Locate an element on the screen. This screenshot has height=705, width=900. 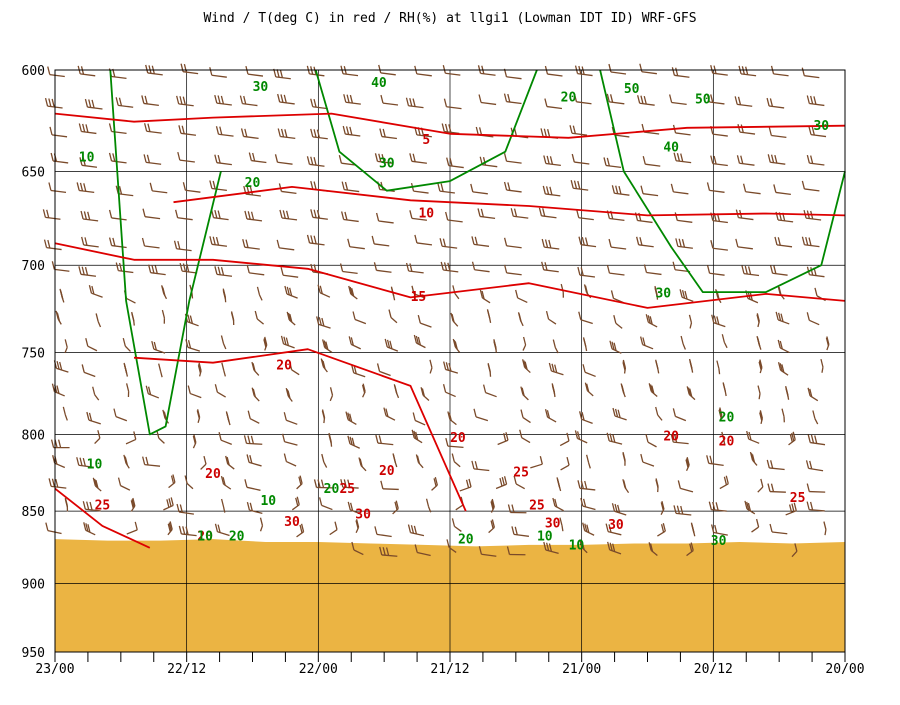
x-tick-label: 22/00 is located at coordinates (318, 669).